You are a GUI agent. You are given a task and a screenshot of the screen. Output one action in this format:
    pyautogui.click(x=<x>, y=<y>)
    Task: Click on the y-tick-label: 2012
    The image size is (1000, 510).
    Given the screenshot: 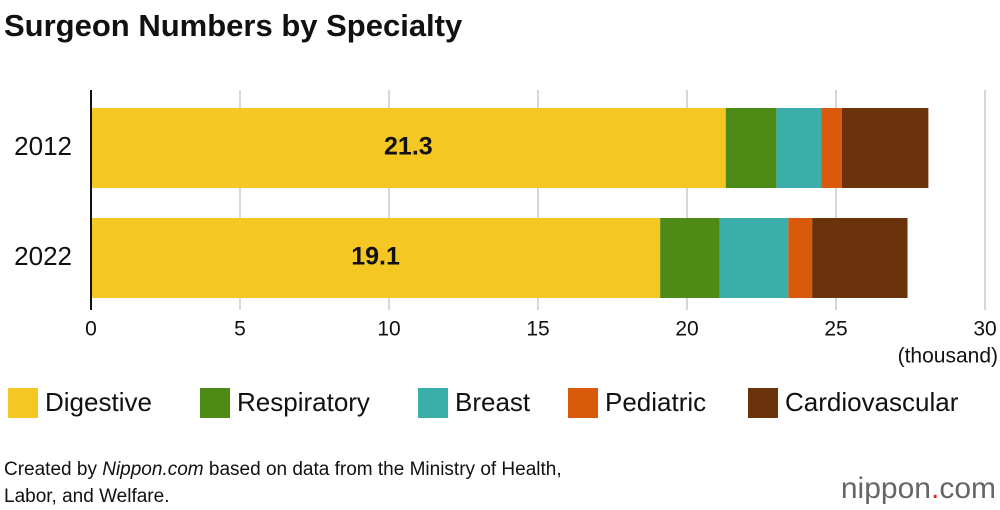 What is the action you would take?
    pyautogui.click(x=43, y=146)
    